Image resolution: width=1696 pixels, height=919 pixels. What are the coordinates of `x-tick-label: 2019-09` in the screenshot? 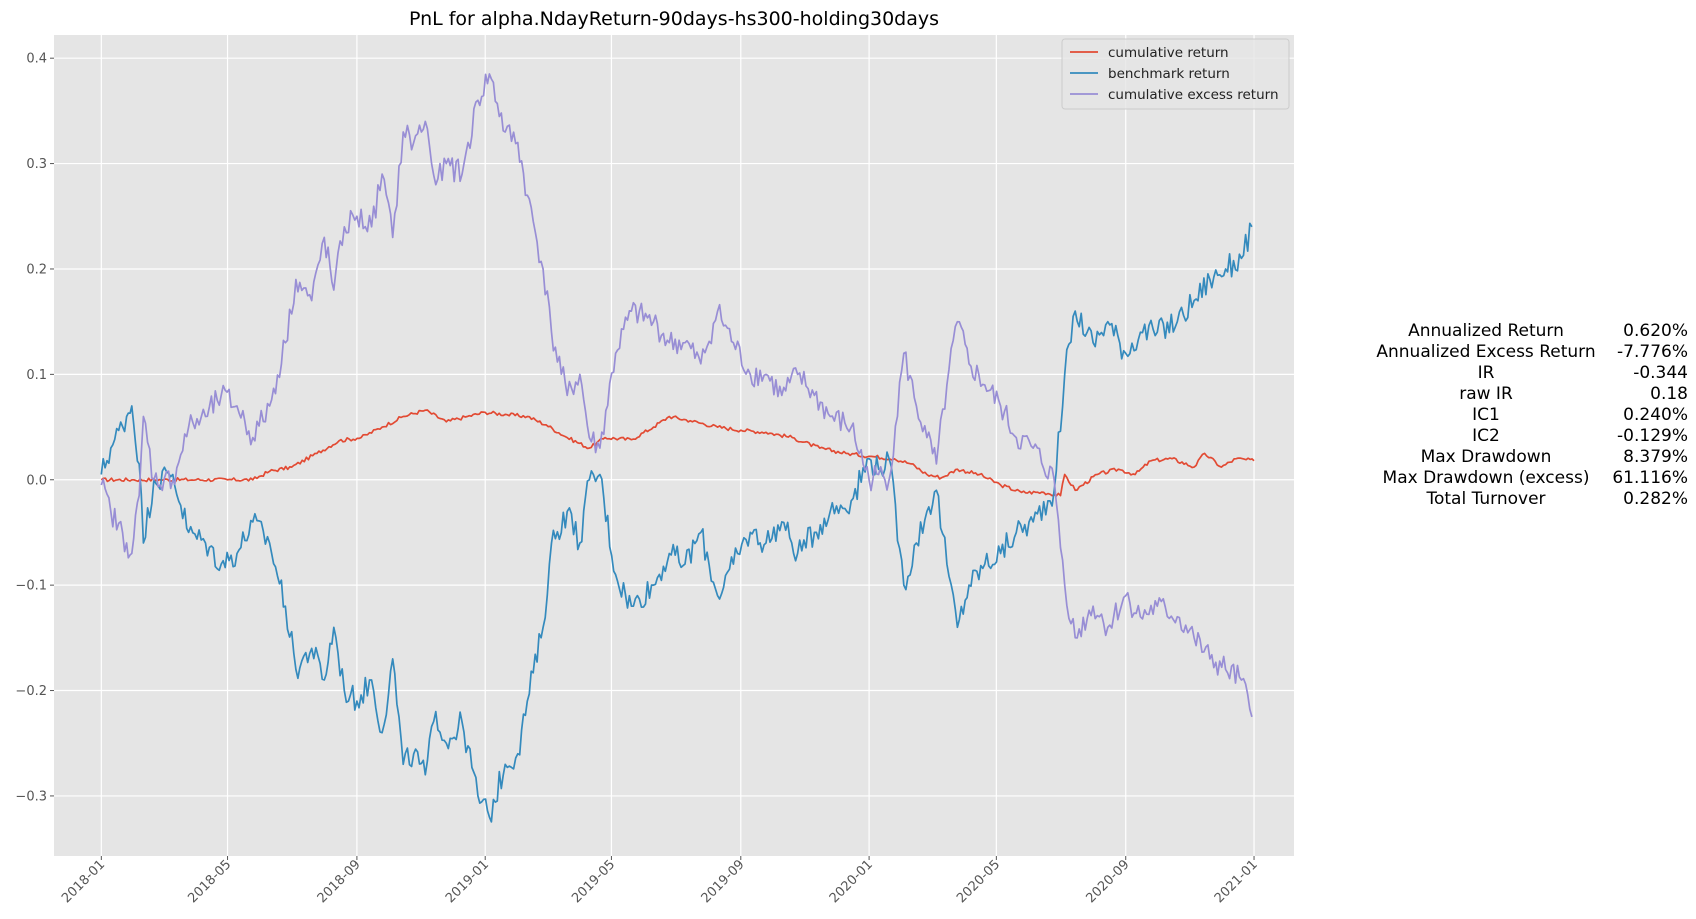 It's located at (723, 881).